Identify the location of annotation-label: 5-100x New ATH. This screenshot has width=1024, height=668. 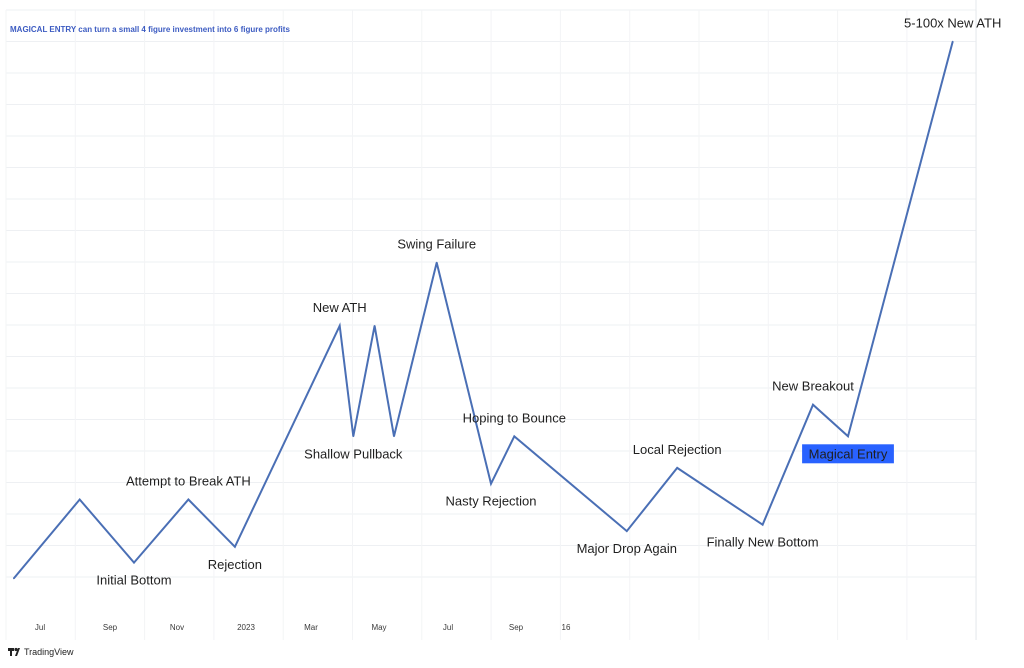
(952, 23).